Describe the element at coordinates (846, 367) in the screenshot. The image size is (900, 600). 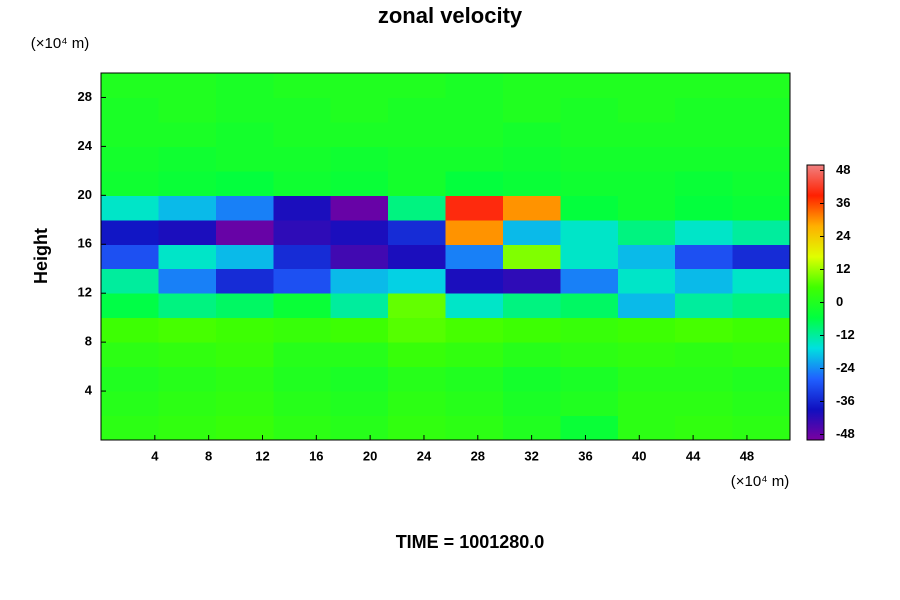
I see `colorbar-tick-label: -24` at that location.